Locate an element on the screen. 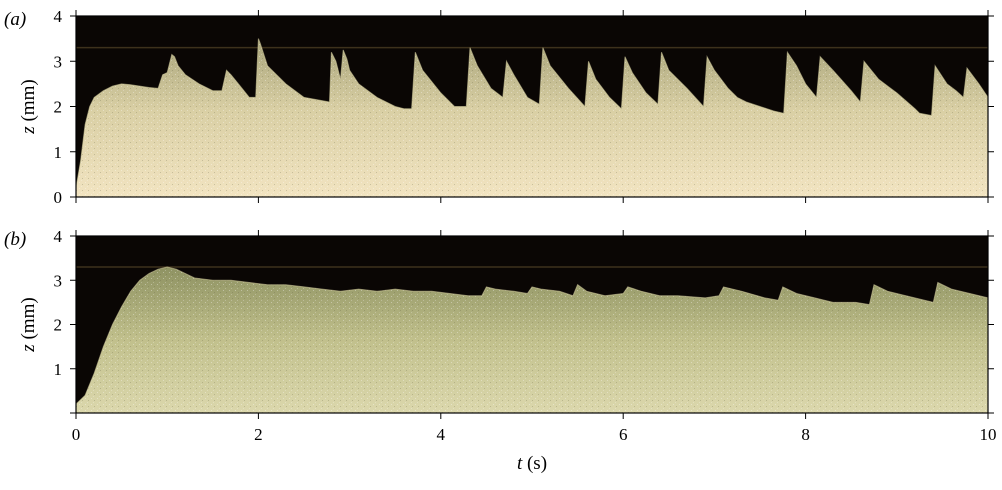 The image size is (1002, 490). x-tick-label: 4 is located at coordinates (441, 434).